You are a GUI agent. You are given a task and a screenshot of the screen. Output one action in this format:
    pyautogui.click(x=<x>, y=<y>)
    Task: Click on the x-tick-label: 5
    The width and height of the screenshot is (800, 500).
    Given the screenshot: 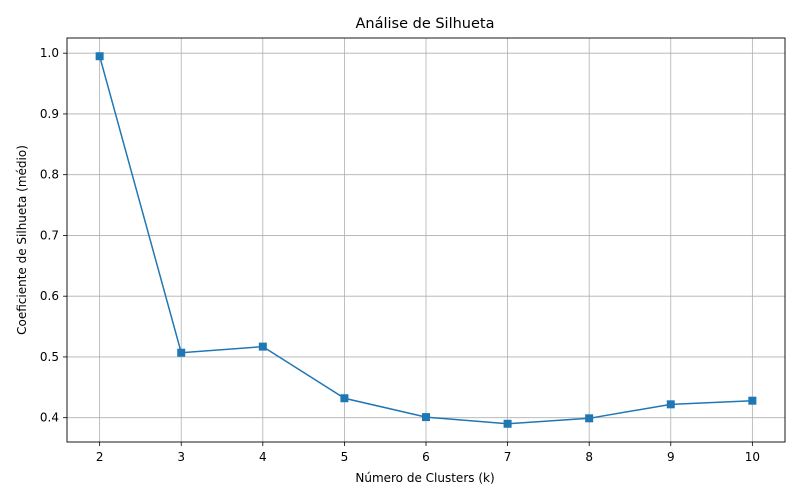 What is the action you would take?
    pyautogui.click(x=345, y=457)
    